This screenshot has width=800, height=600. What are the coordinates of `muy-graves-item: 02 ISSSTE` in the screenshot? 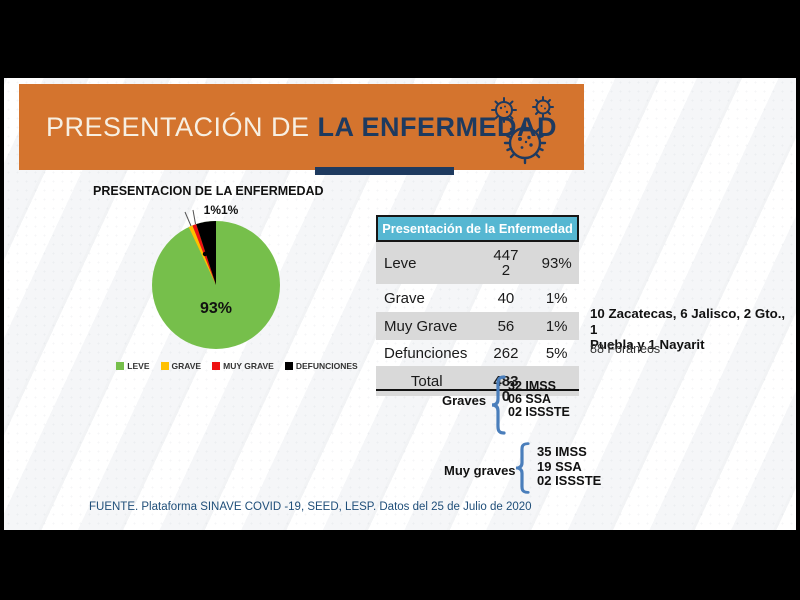 It's located at (569, 481).